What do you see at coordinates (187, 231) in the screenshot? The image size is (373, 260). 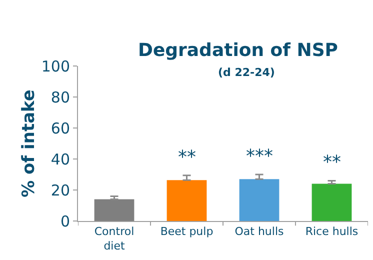 I see `x-tick-label: Beet pulp` at bounding box center [187, 231].